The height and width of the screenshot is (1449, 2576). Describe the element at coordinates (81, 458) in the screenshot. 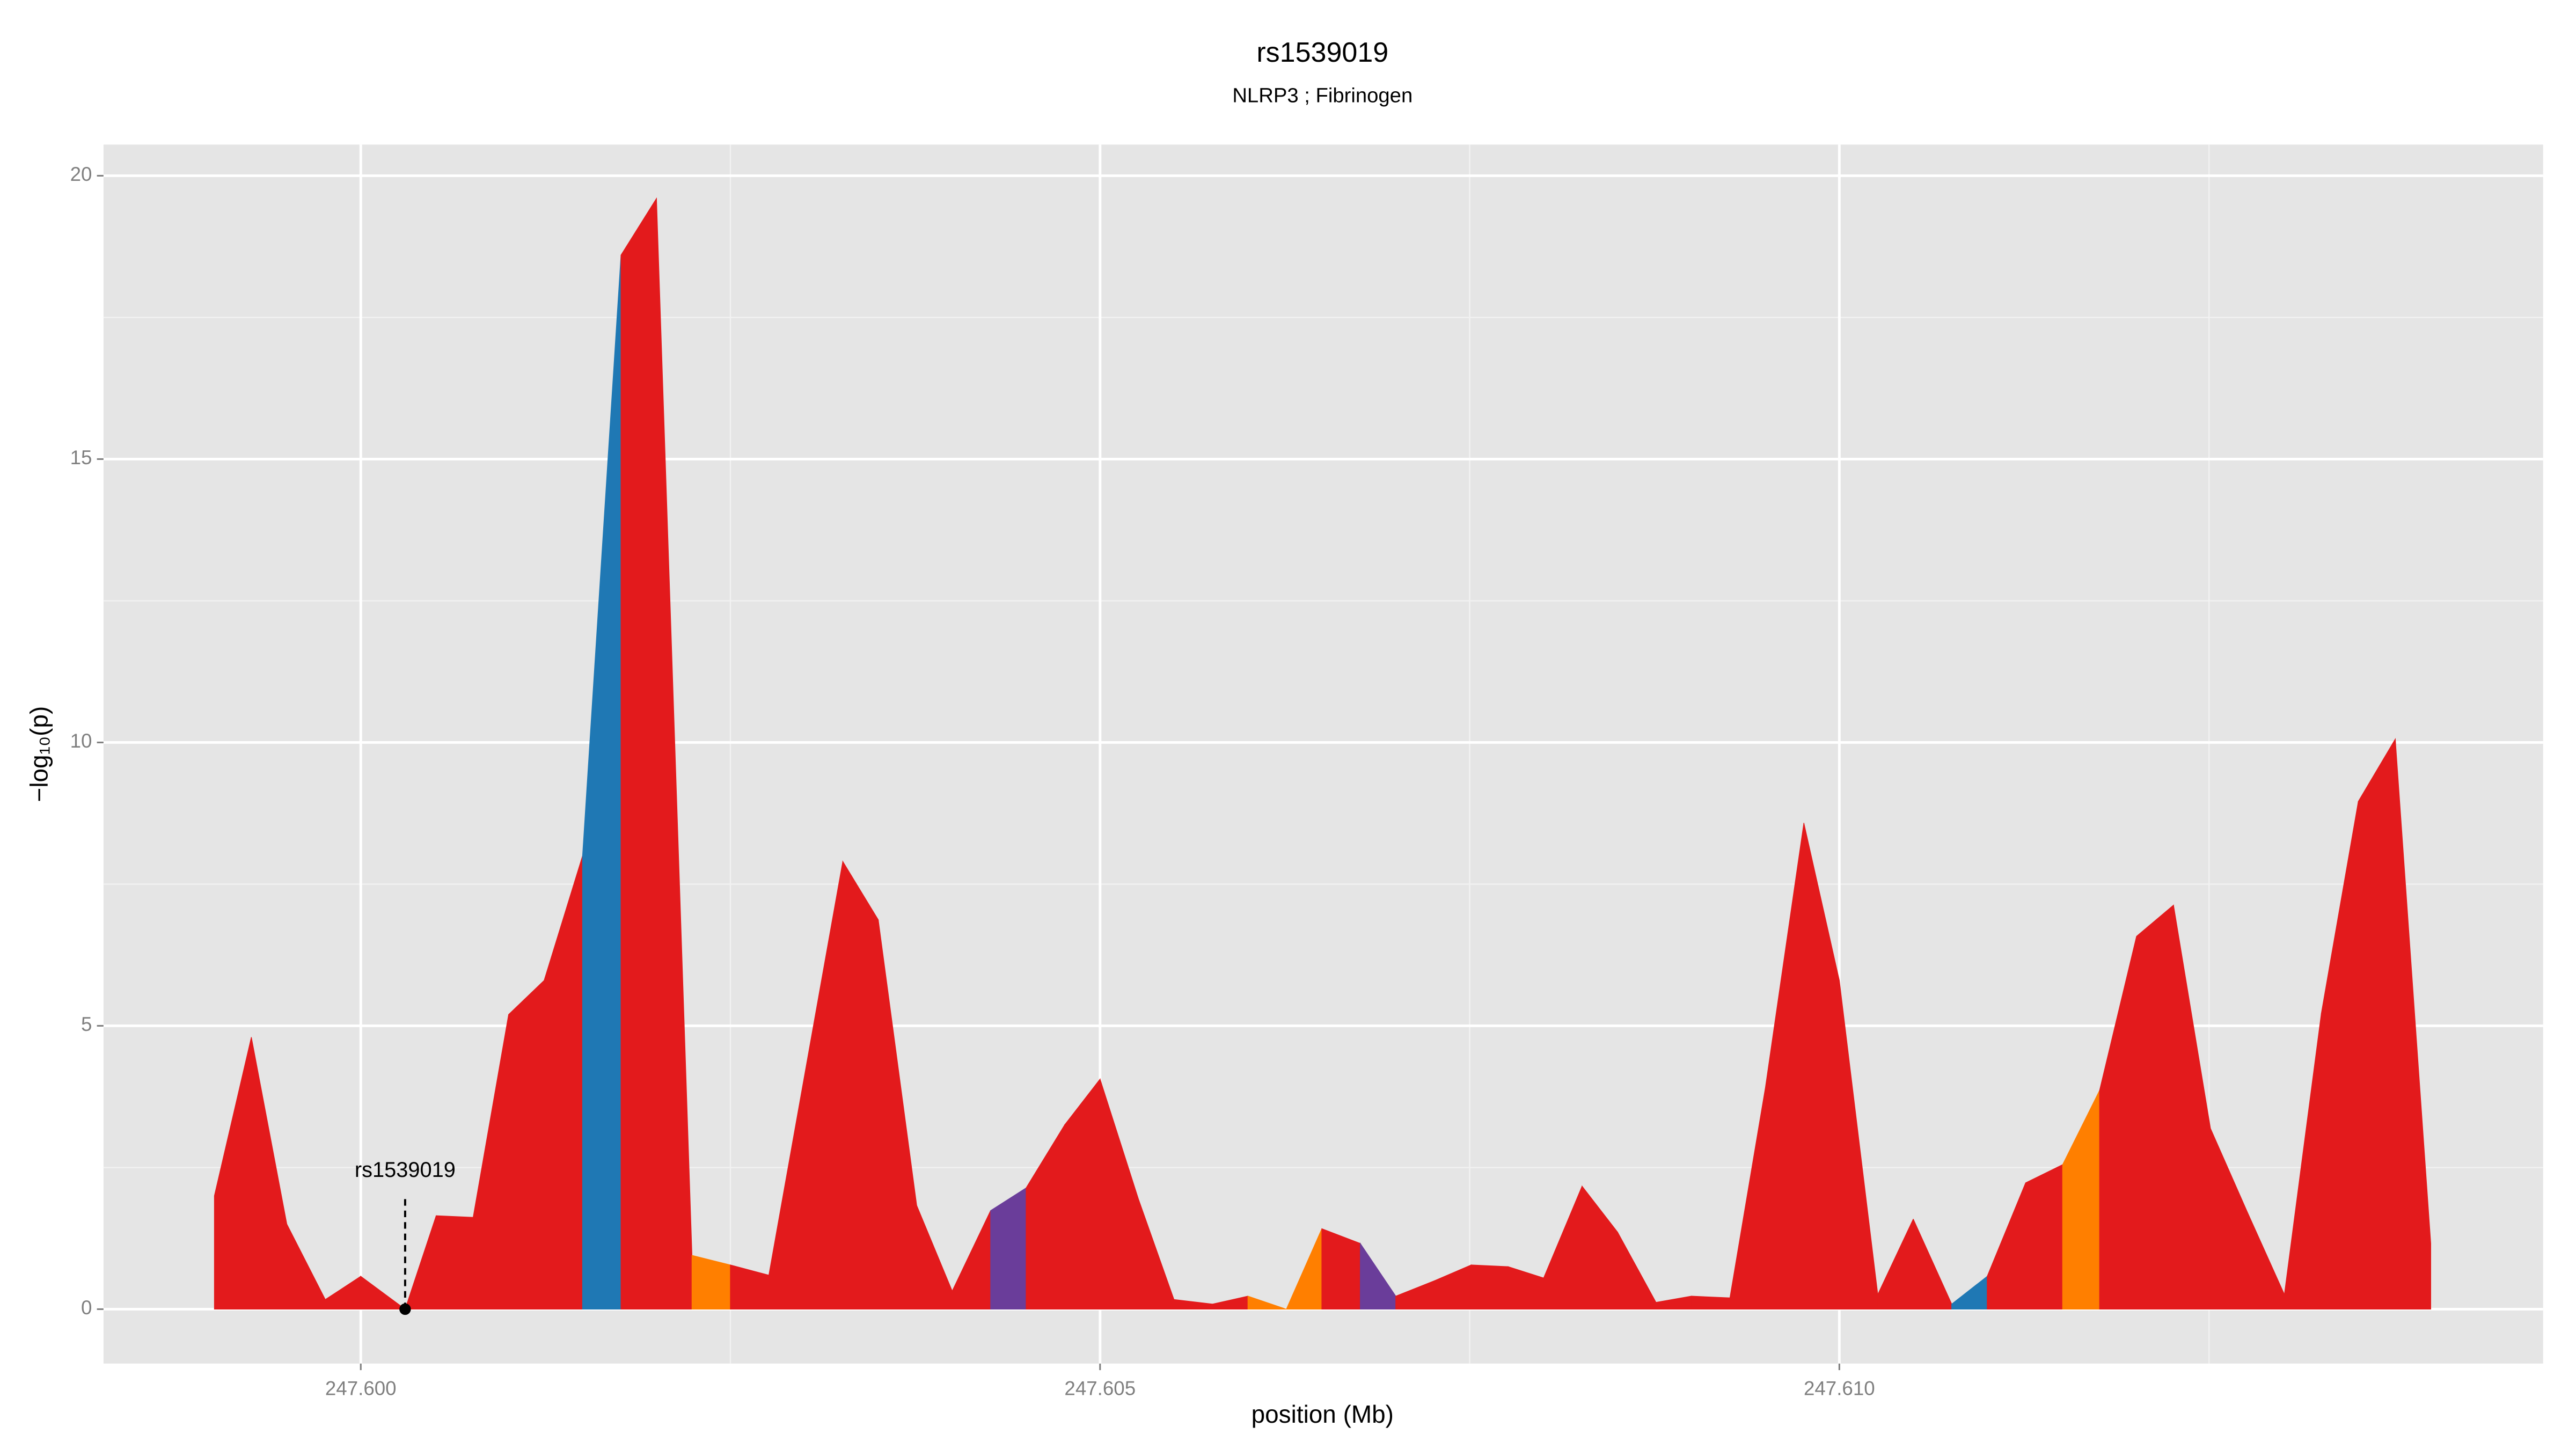

I see `y-tick-label: 15` at that location.